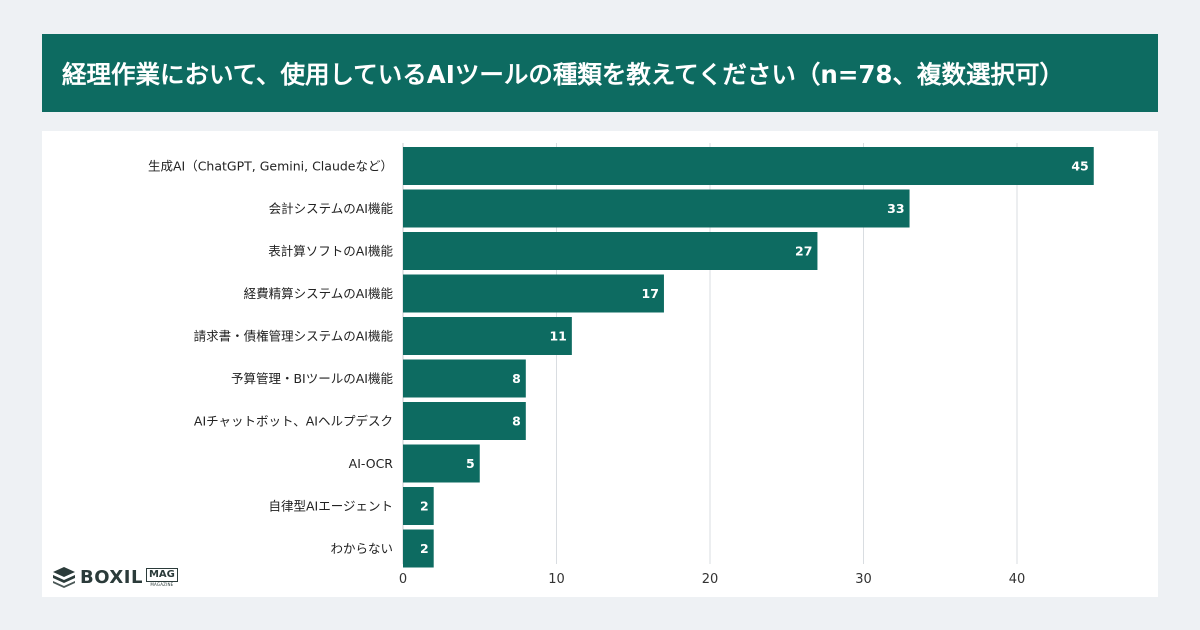  What do you see at coordinates (895, 208) in the screenshot?
I see `data-label: 33` at bounding box center [895, 208].